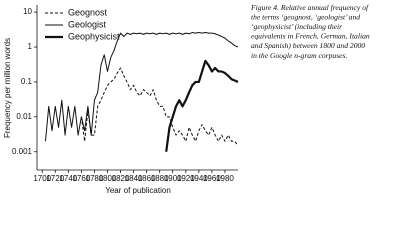  Describe the element at coordinates (88, 12) in the screenshot. I see `legend-label: Geognost` at that location.